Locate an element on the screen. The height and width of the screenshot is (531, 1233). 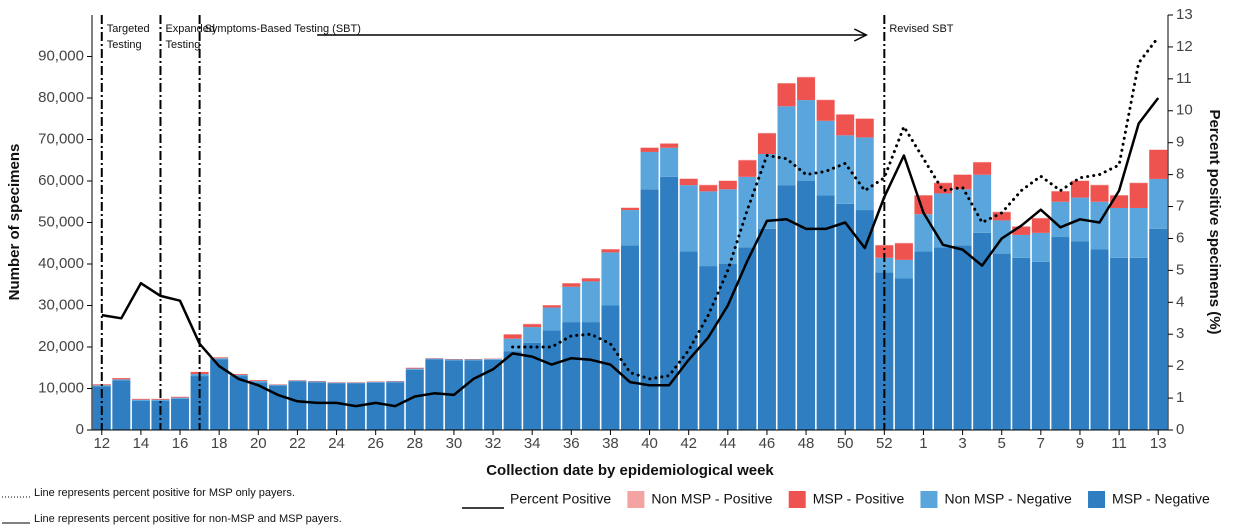
y-tick-label: 20,000 is located at coordinates (61, 346).